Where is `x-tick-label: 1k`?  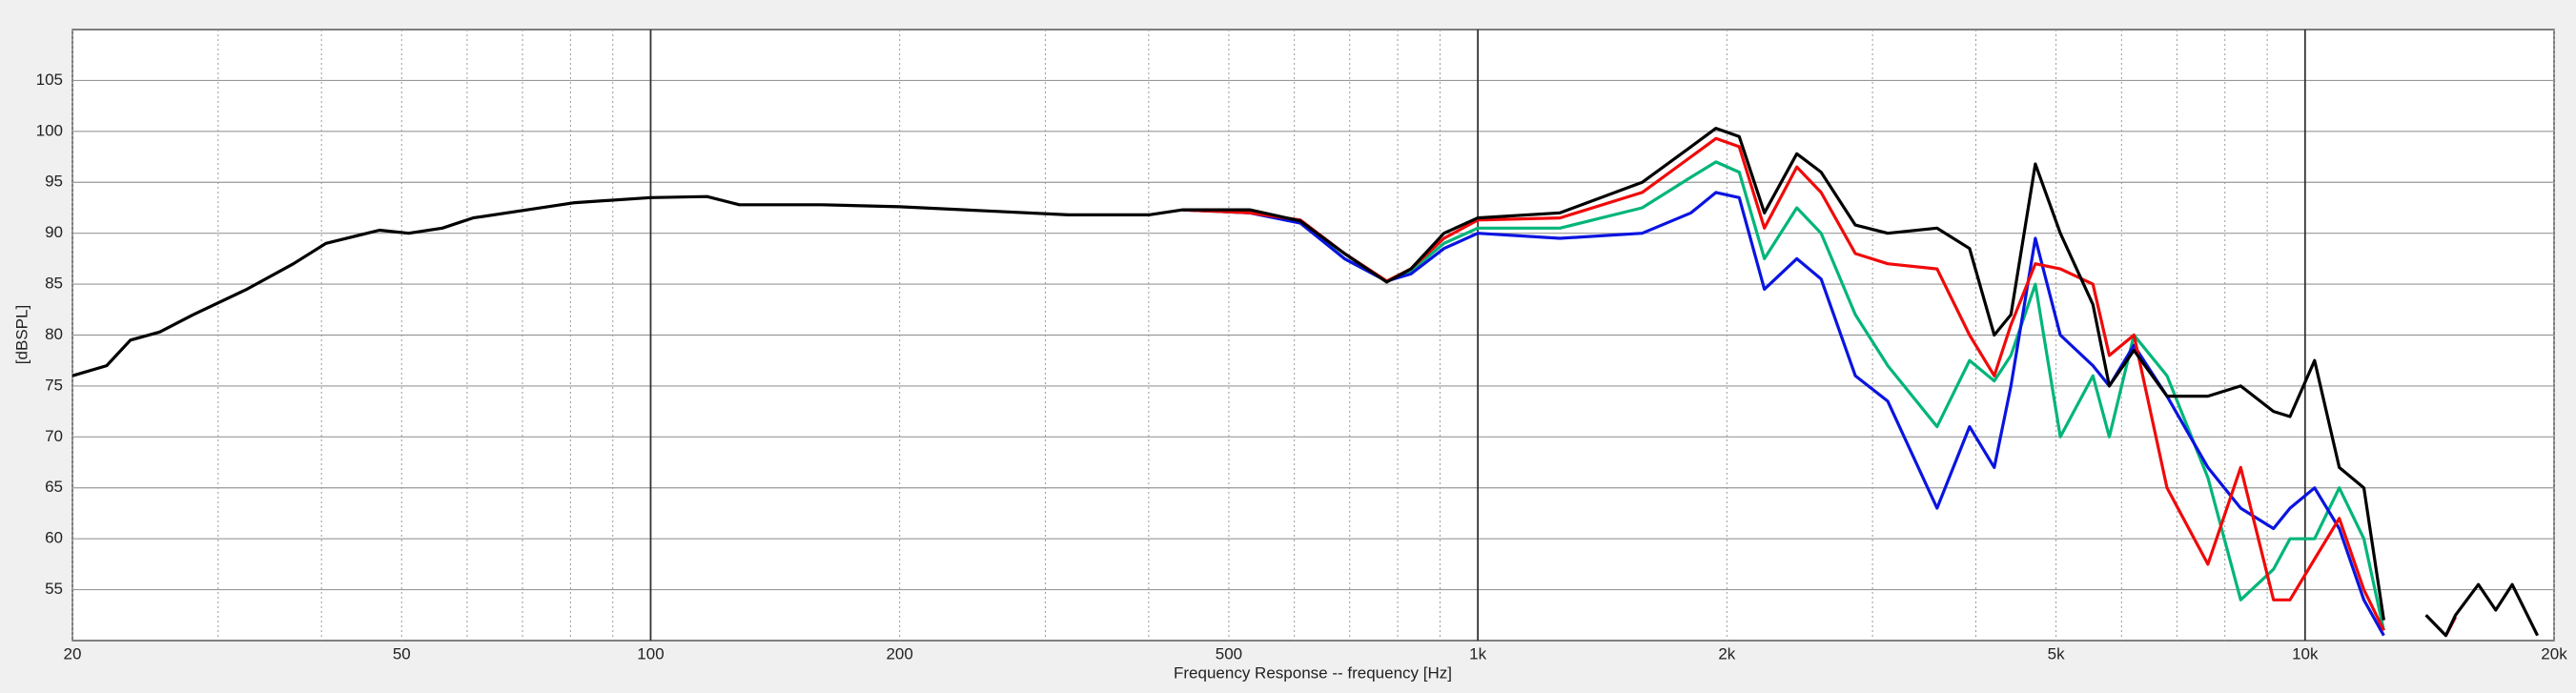
x-tick-label: 1k is located at coordinates (1477, 653).